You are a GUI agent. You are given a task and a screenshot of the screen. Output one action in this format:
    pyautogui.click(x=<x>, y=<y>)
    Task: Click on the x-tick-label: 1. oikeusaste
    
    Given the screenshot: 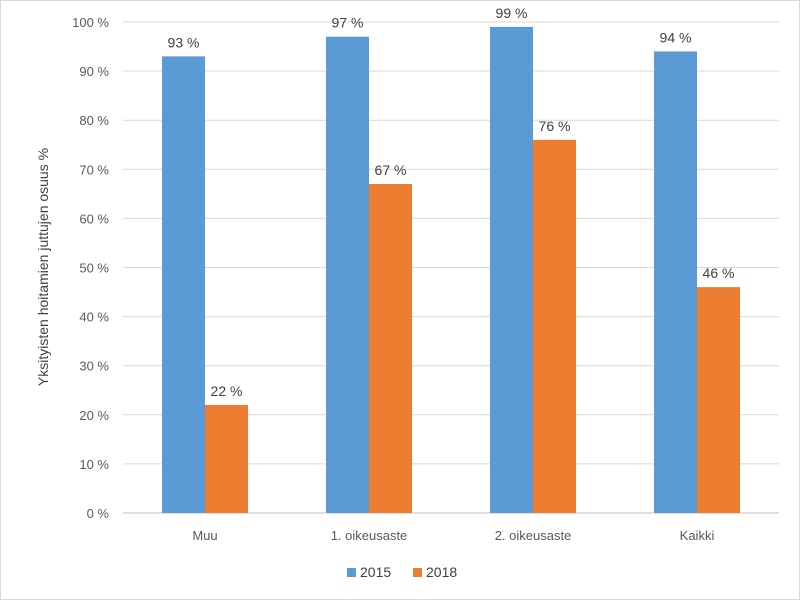 What is the action you would take?
    pyautogui.click(x=369, y=535)
    